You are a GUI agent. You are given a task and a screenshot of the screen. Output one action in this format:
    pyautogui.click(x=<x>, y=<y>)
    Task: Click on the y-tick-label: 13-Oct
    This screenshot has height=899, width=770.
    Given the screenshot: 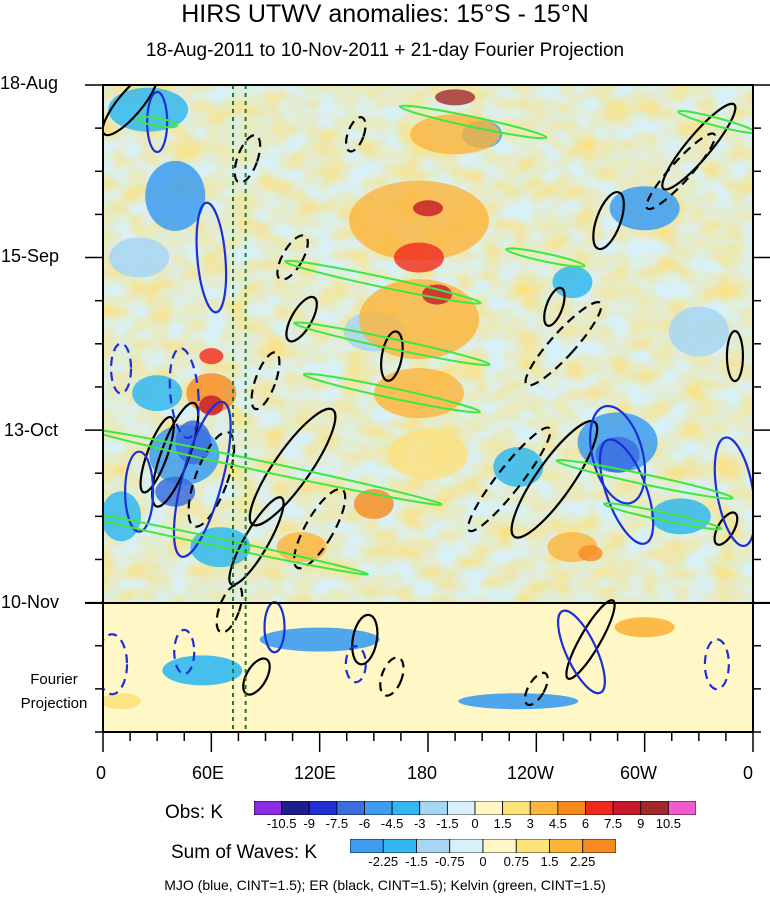 What is the action you would take?
    pyautogui.click(x=31, y=430)
    